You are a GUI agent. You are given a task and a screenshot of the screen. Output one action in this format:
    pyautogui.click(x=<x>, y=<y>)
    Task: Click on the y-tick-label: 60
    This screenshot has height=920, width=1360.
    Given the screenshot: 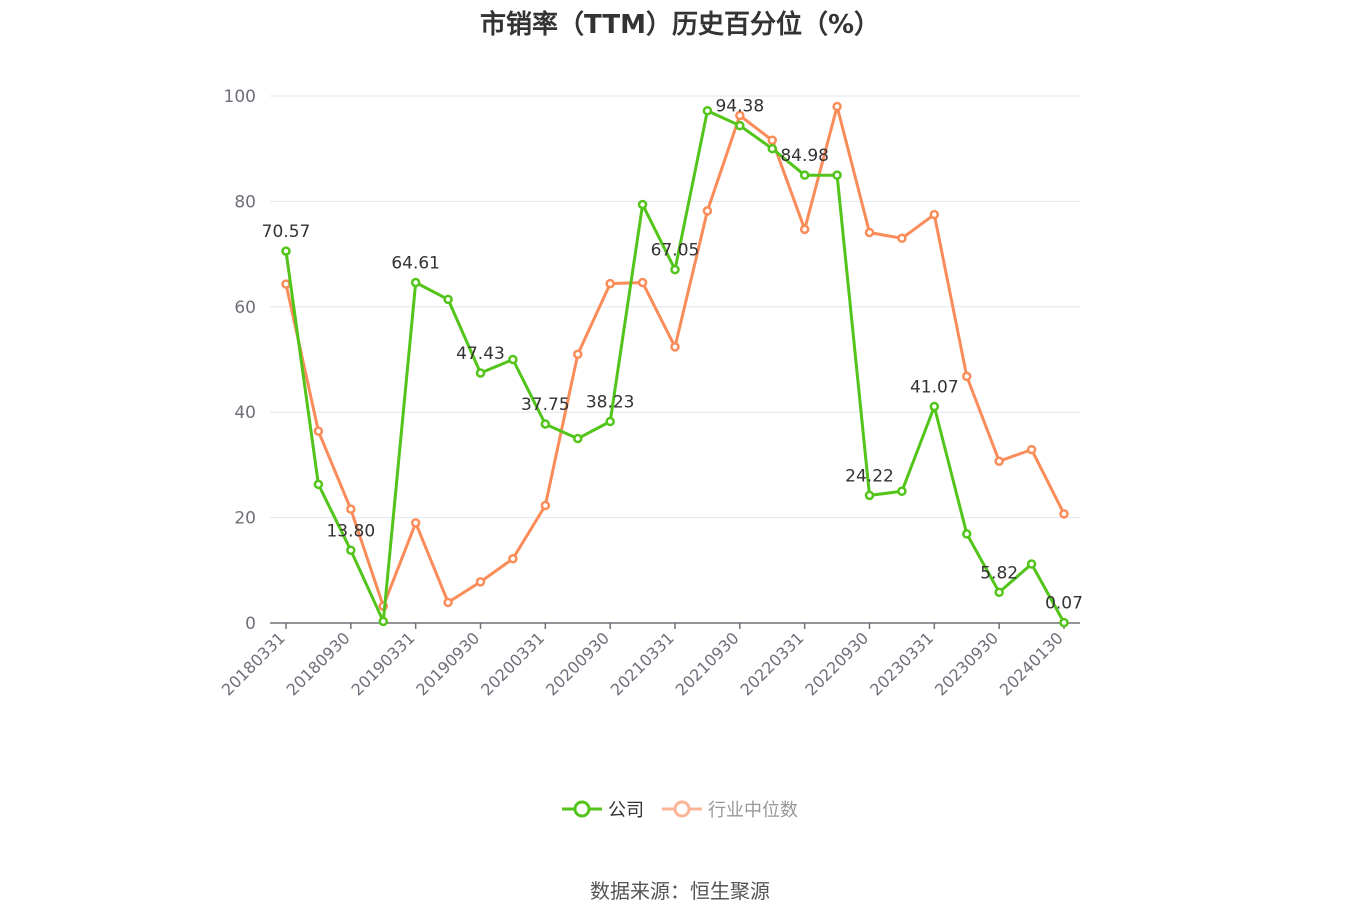 What is the action you would take?
    pyautogui.click(x=245, y=308)
    